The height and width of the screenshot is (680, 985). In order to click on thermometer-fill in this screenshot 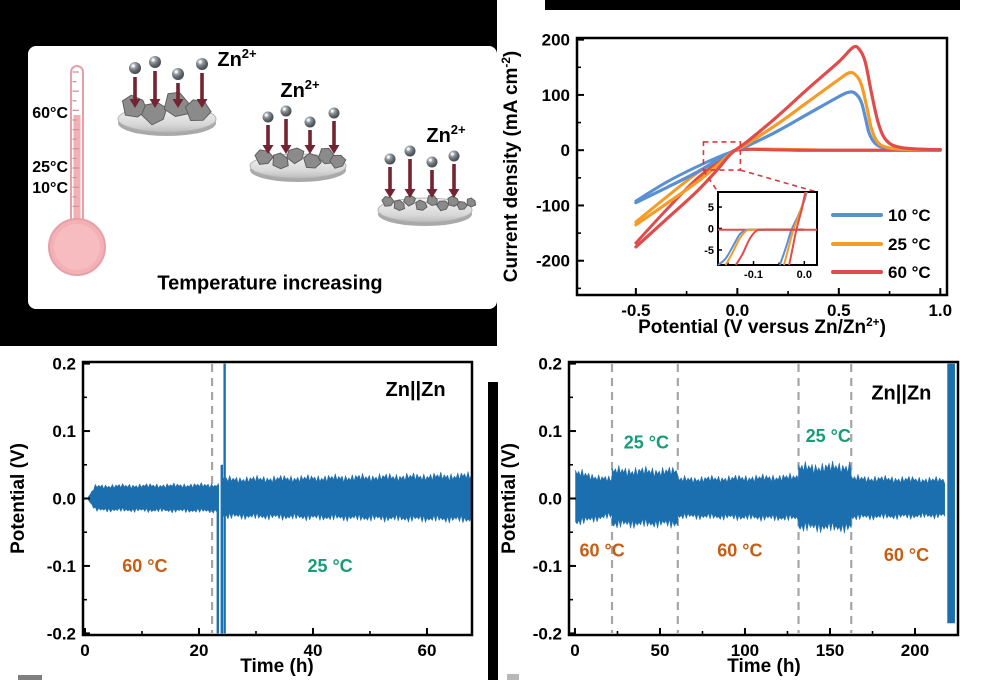, I will do `click(77, 185)`.